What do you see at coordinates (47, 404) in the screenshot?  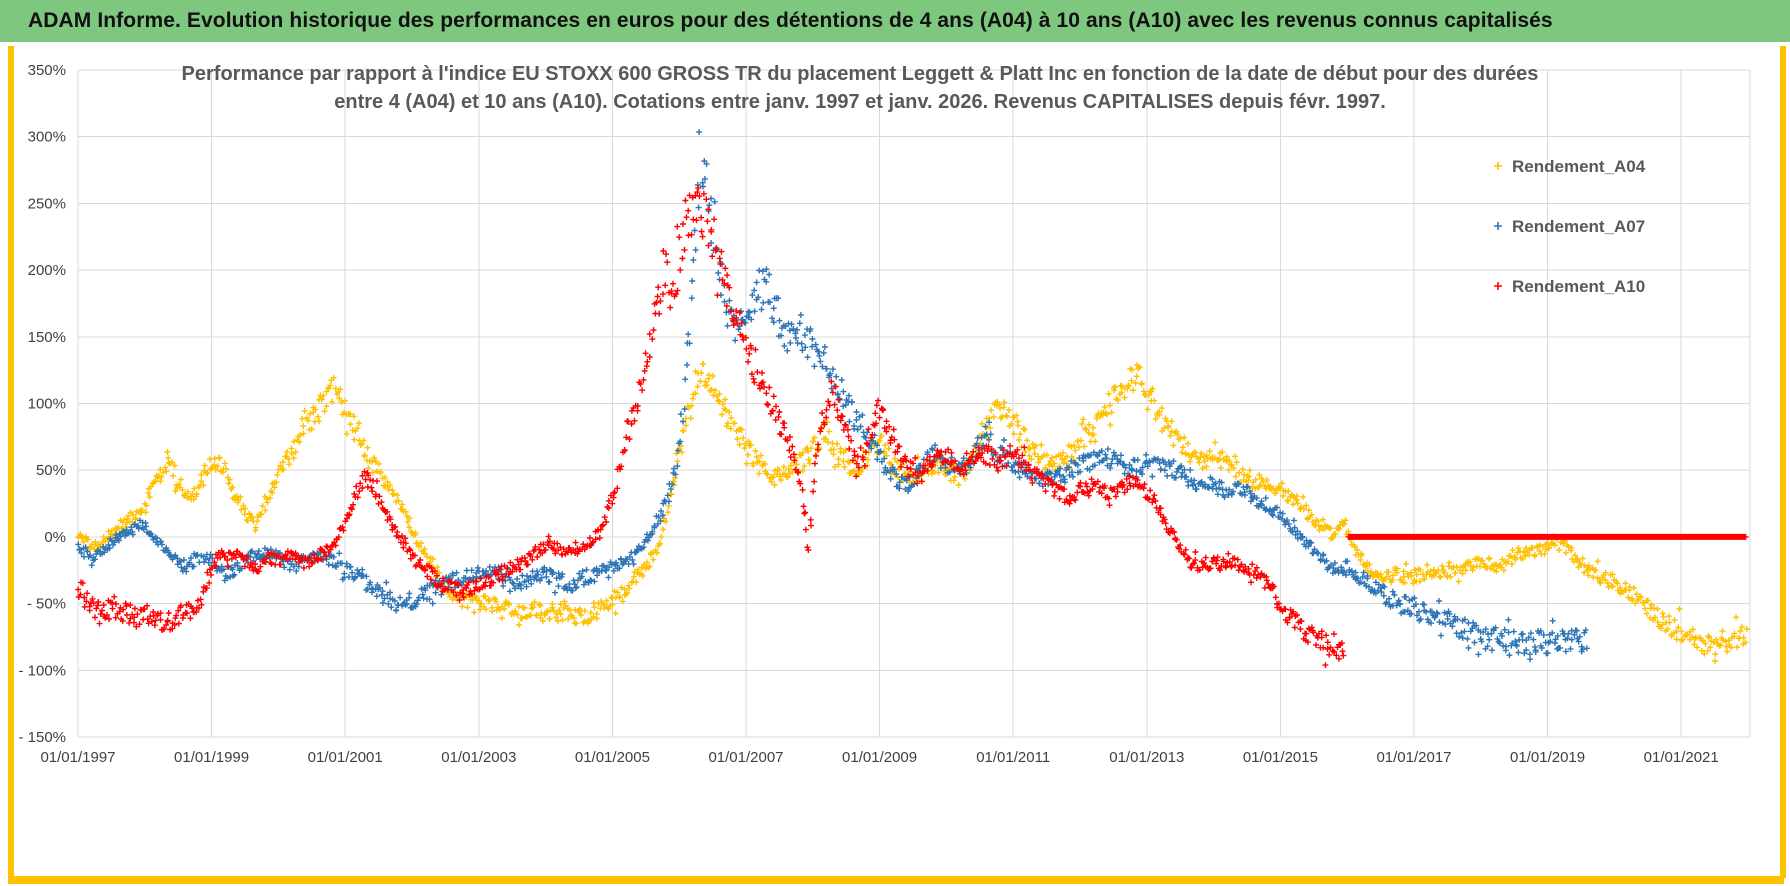 I see `y-tick-label: 100%` at bounding box center [47, 404].